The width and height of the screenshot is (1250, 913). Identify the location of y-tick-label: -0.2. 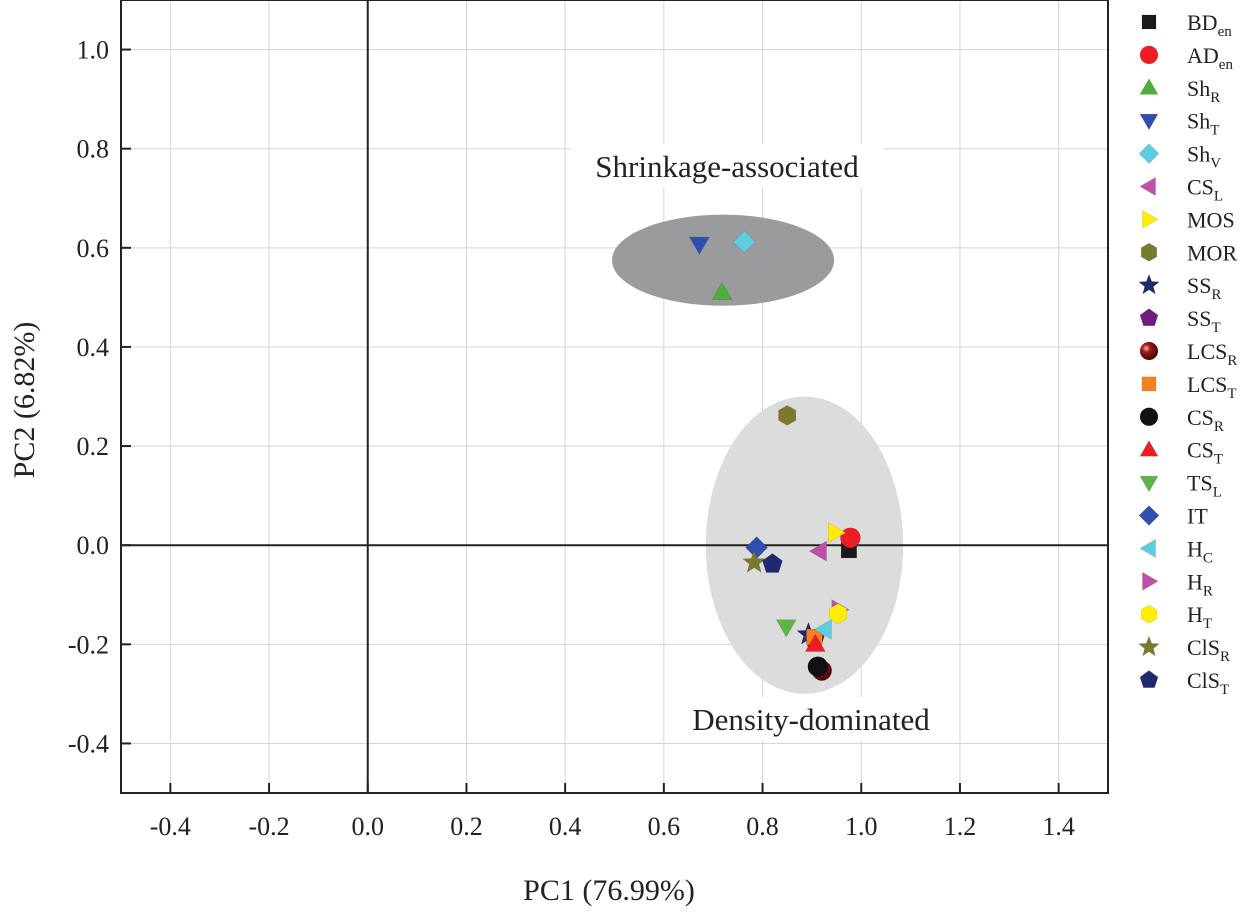
(88, 644).